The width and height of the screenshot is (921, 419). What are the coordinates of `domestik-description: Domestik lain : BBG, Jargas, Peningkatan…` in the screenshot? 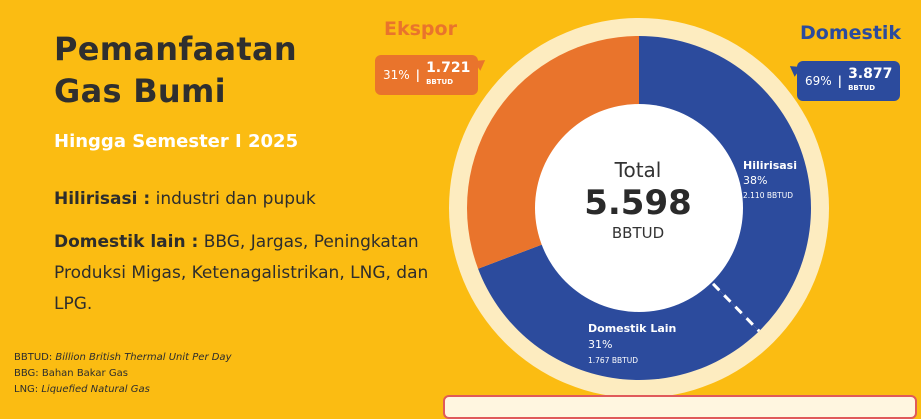 It's located at (244, 273).